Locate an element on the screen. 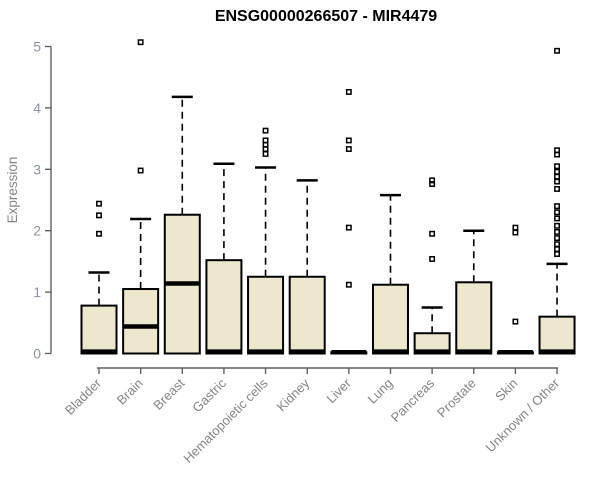  x-tick-label-bladder: Bladder is located at coordinates (83, 396).